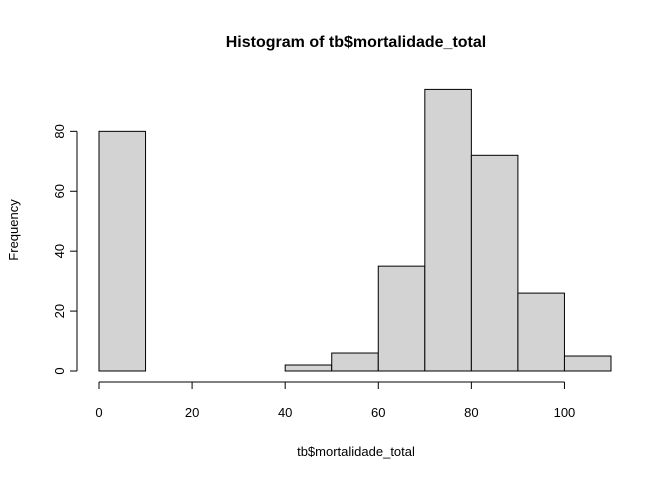  What do you see at coordinates (59, 251) in the screenshot?
I see `y-tick-label-40: 40` at bounding box center [59, 251].